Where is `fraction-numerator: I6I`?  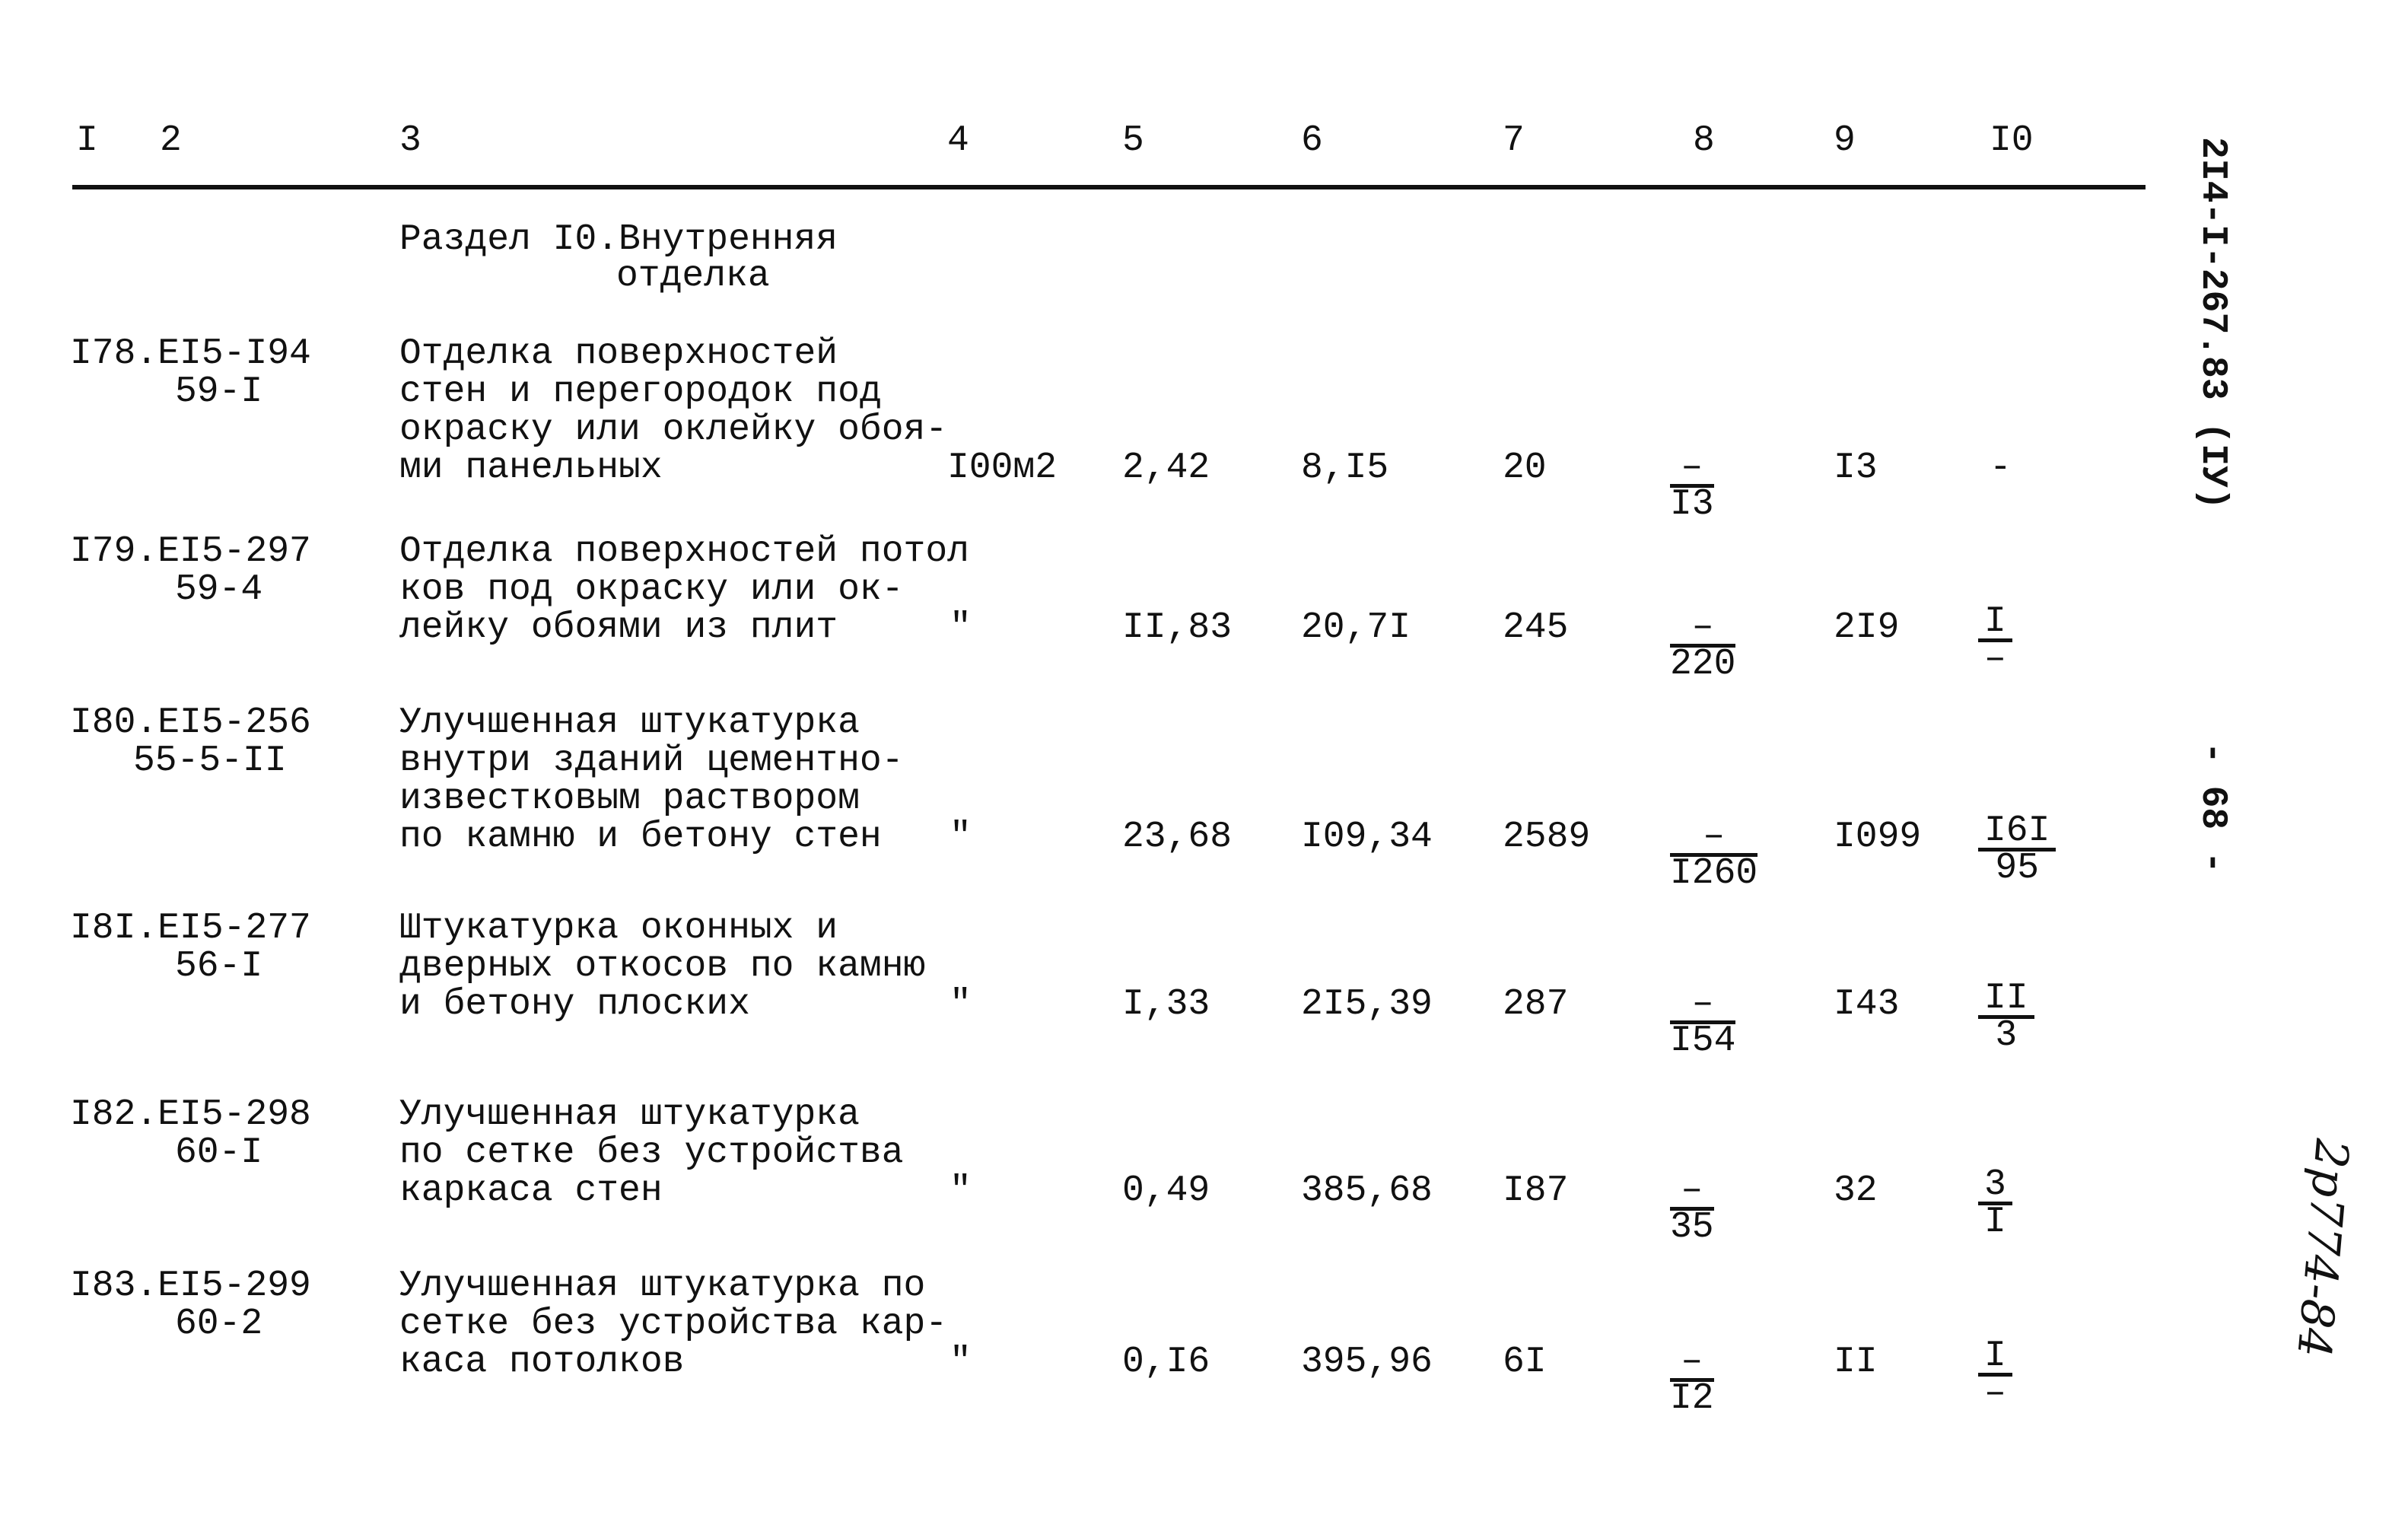 fraction-numerator: I6I is located at coordinates (2017, 833).